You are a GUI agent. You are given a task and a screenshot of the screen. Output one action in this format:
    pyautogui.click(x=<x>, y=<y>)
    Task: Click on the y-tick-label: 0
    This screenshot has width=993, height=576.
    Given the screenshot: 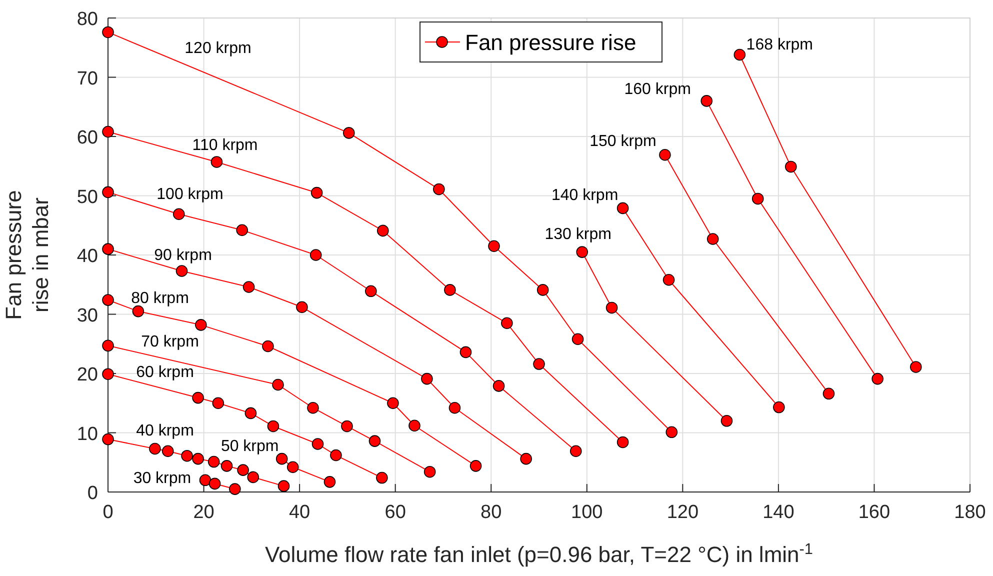 What is the action you would take?
    pyautogui.click(x=92, y=493)
    